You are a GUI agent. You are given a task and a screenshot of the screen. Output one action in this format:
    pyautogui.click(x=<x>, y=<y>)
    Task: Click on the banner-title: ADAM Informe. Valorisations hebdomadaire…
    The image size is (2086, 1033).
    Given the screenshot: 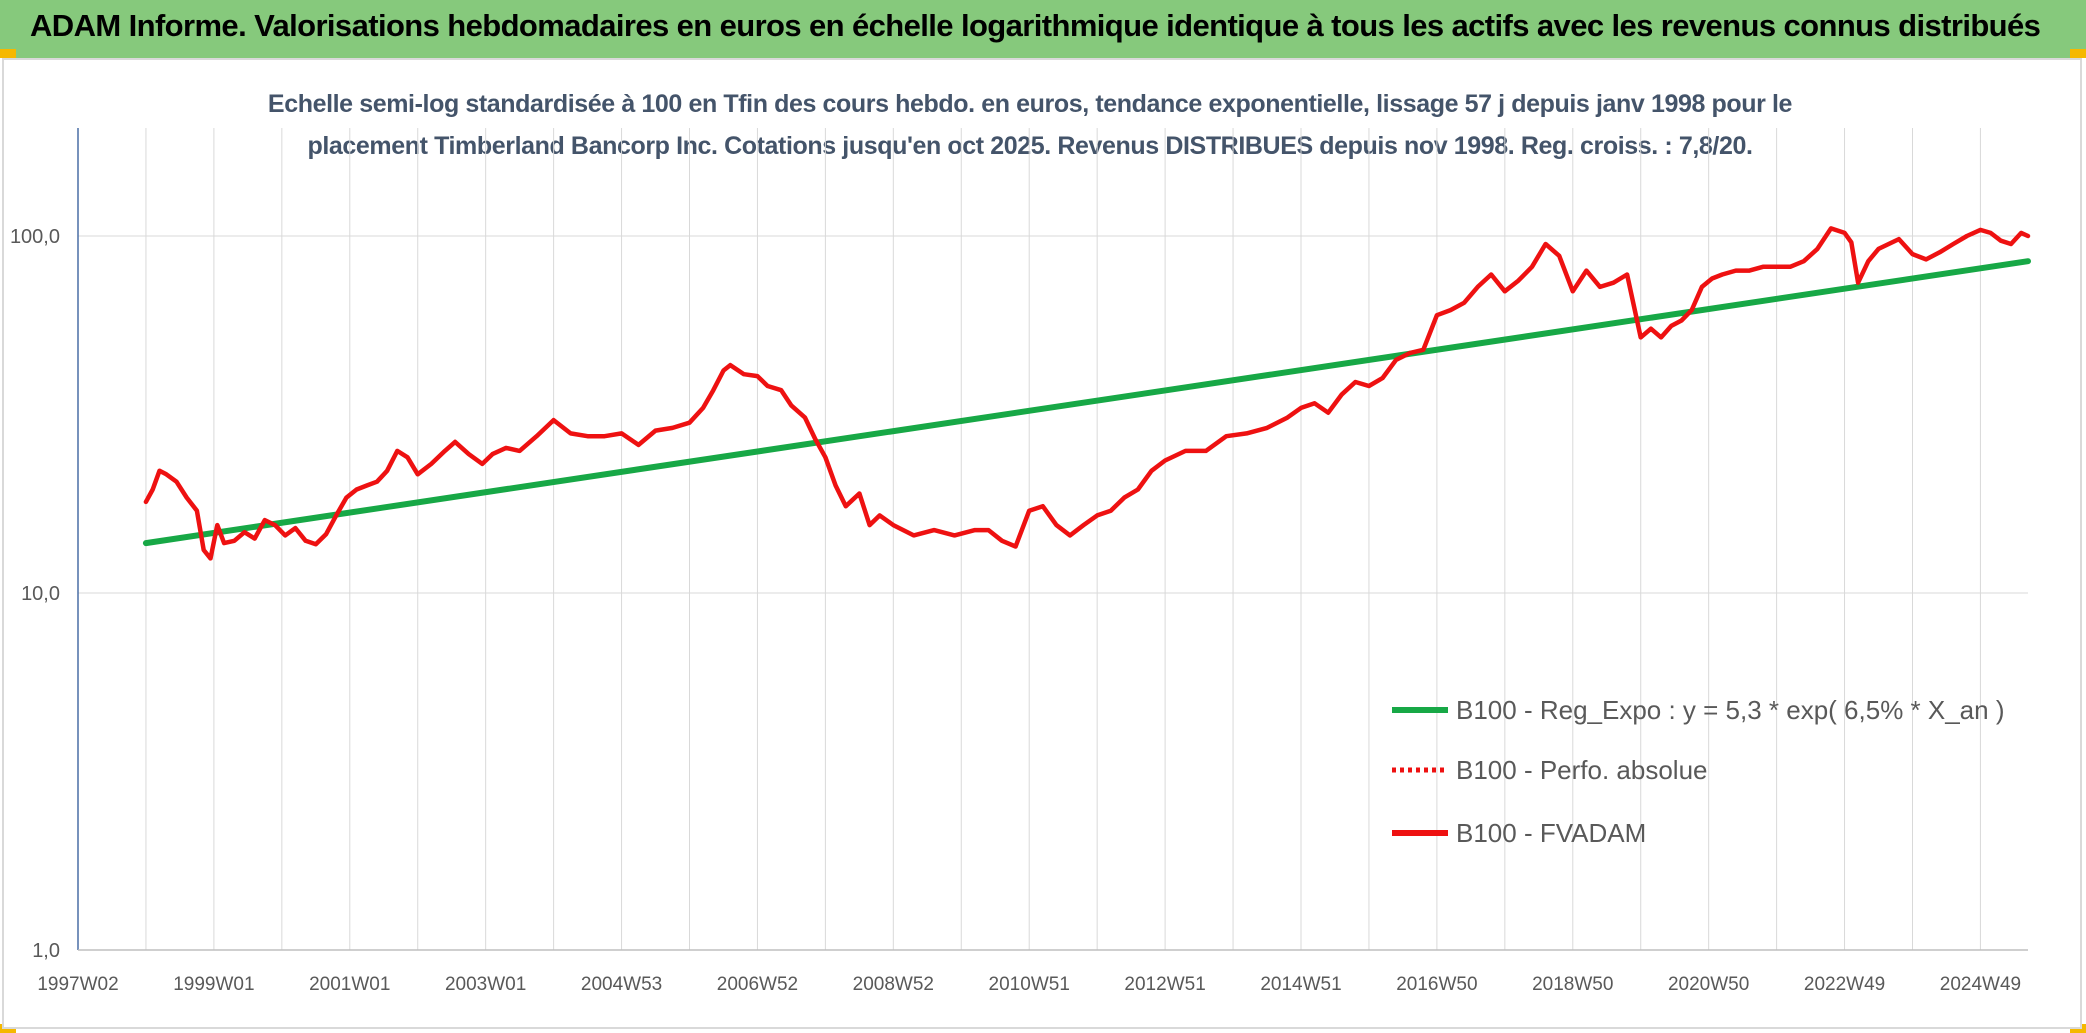 What is the action you would take?
    pyautogui.click(x=1035, y=25)
    